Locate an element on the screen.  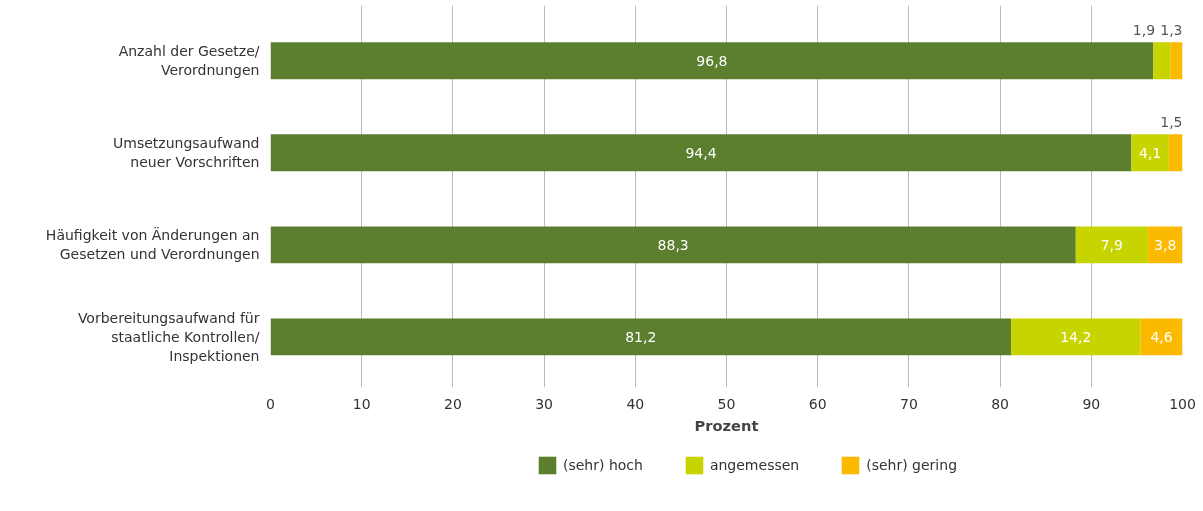
data-label: 4,6 is located at coordinates (1161, 336).